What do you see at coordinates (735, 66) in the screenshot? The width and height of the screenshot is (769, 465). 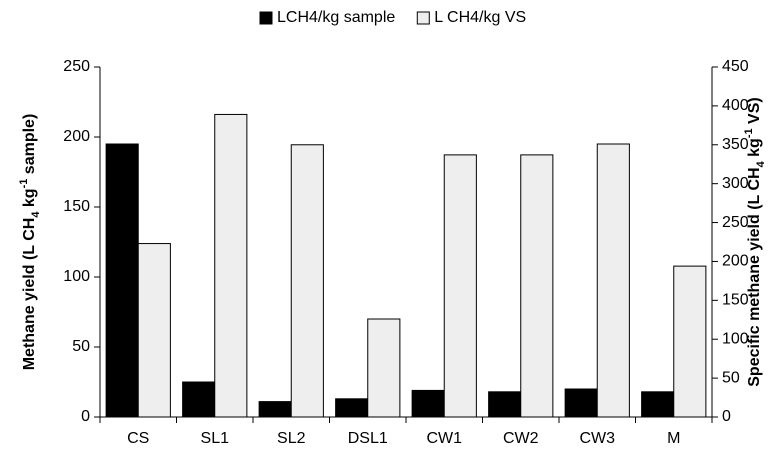 I see `y2-tick-label: 450` at bounding box center [735, 66].